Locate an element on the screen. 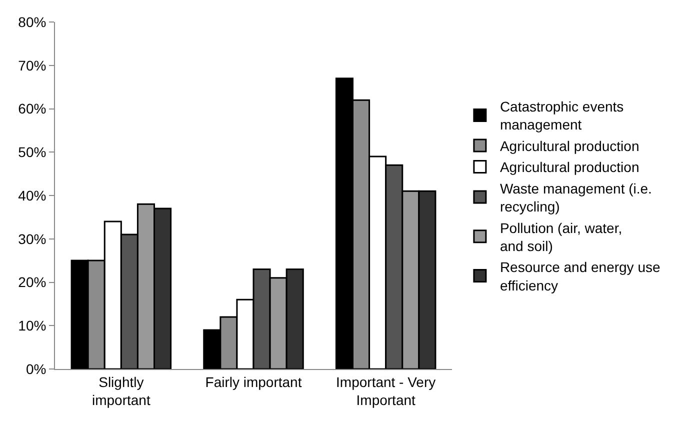  y-tick-label: 10% is located at coordinates (32, 326).